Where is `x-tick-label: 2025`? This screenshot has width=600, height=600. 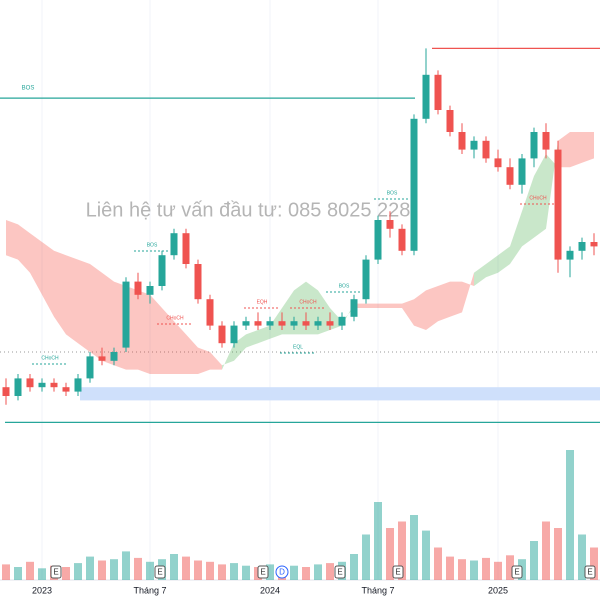 x-tick-label: 2025 is located at coordinates (498, 590).